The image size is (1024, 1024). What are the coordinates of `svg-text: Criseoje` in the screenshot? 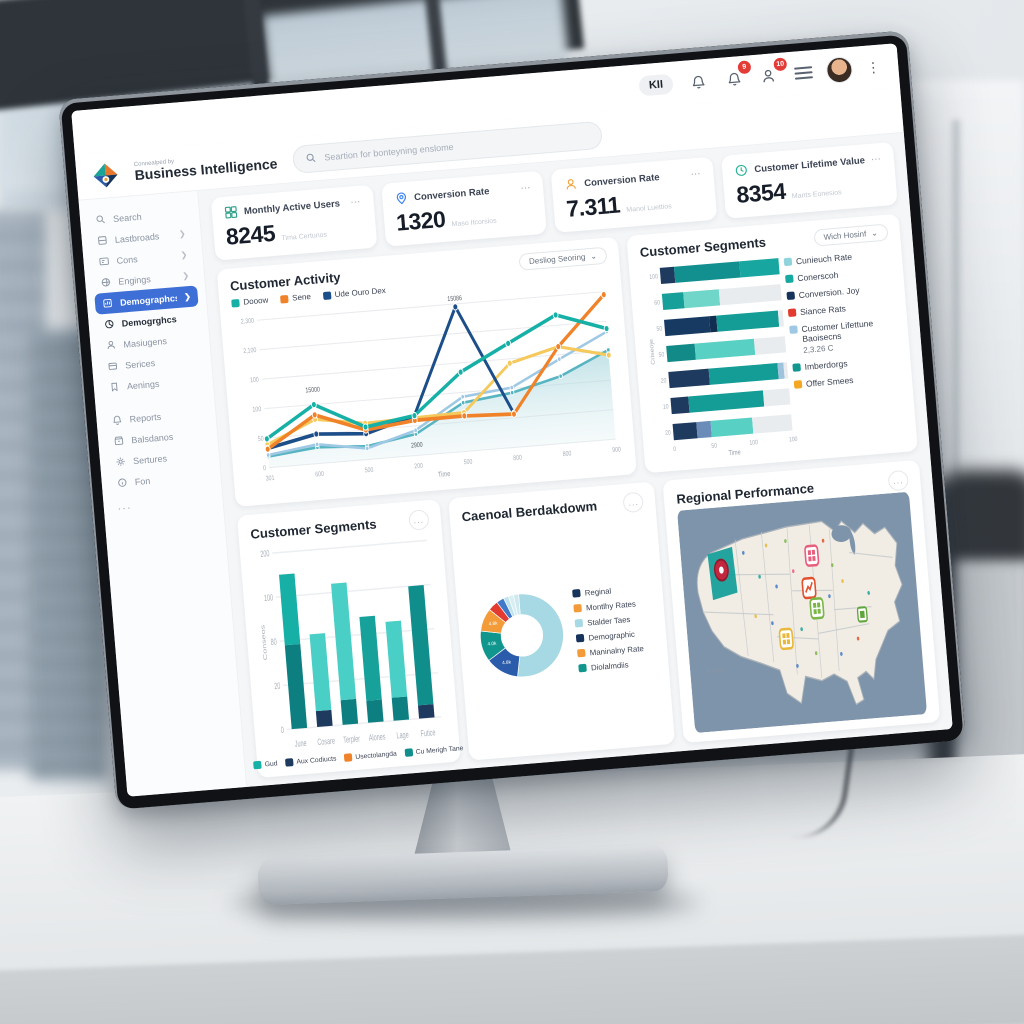 It's located at (653, 351).